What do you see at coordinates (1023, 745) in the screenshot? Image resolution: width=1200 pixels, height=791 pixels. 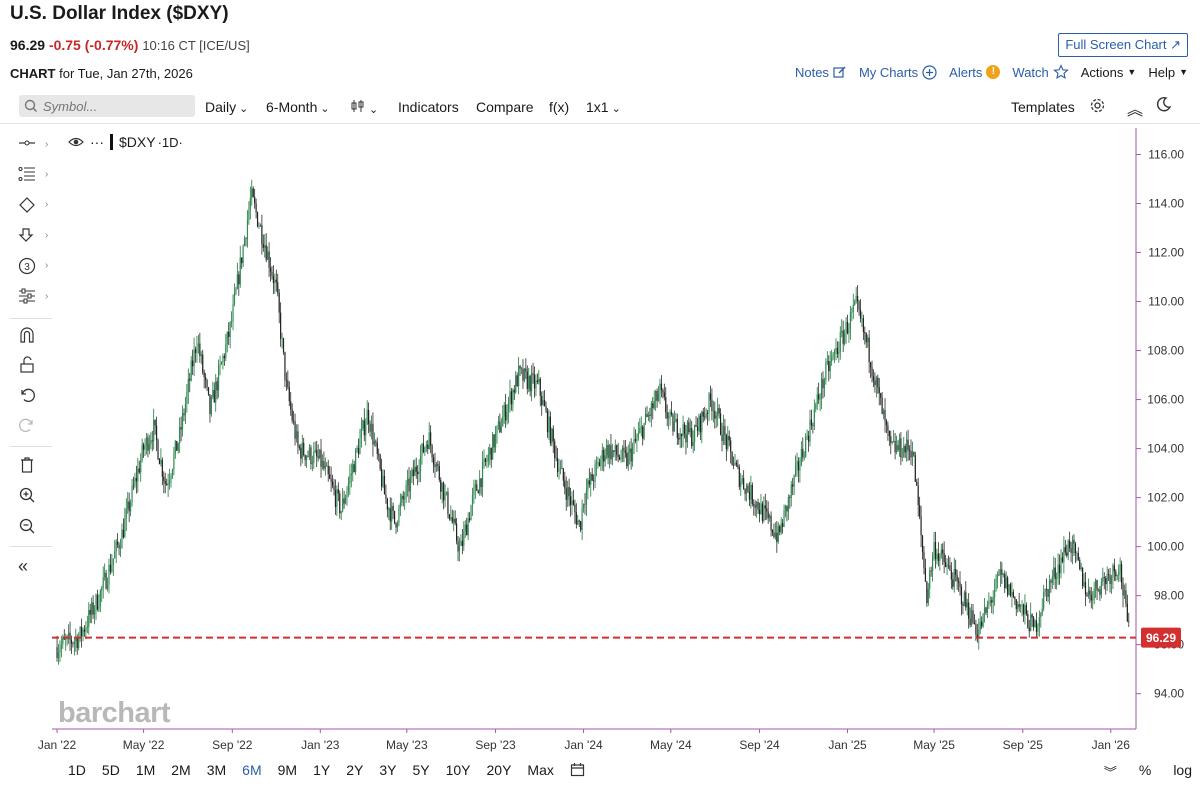 I see `x-tick-label: Sep '25` at bounding box center [1023, 745].